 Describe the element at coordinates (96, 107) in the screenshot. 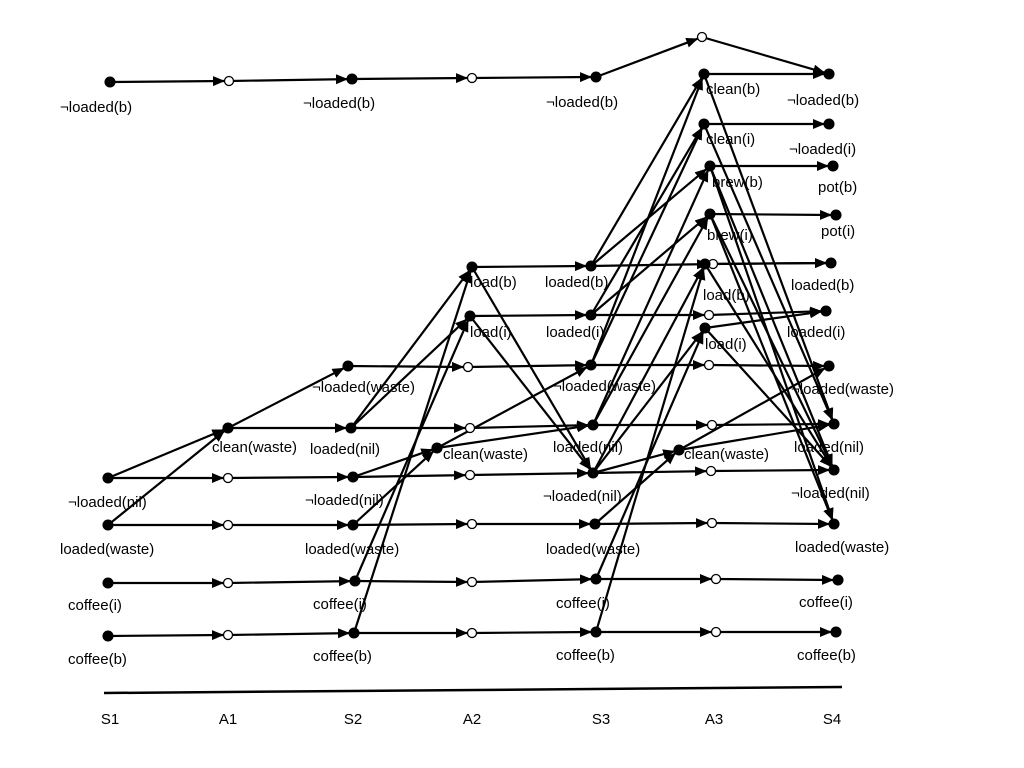

I see `label-s1-not-loaded-b: ¬loaded(b)` at that location.